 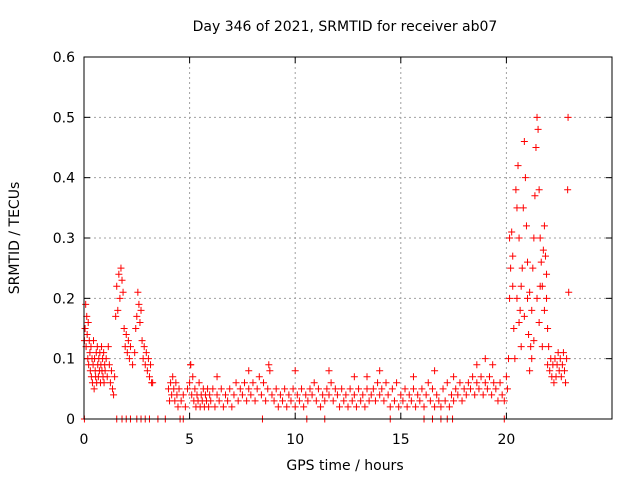 What do you see at coordinates (64, 299) in the screenshot?
I see `y-tick-label: 0.2` at bounding box center [64, 299].